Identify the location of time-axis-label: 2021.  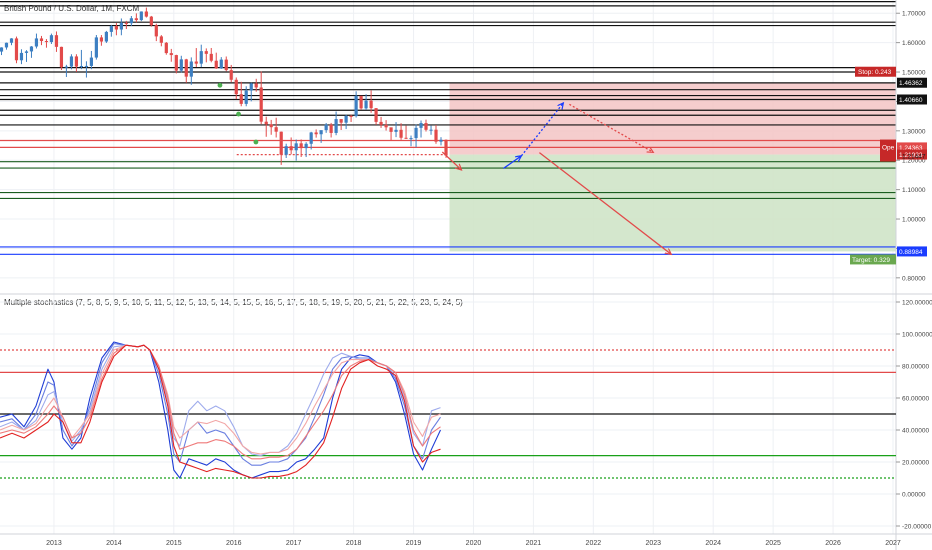
(534, 543).